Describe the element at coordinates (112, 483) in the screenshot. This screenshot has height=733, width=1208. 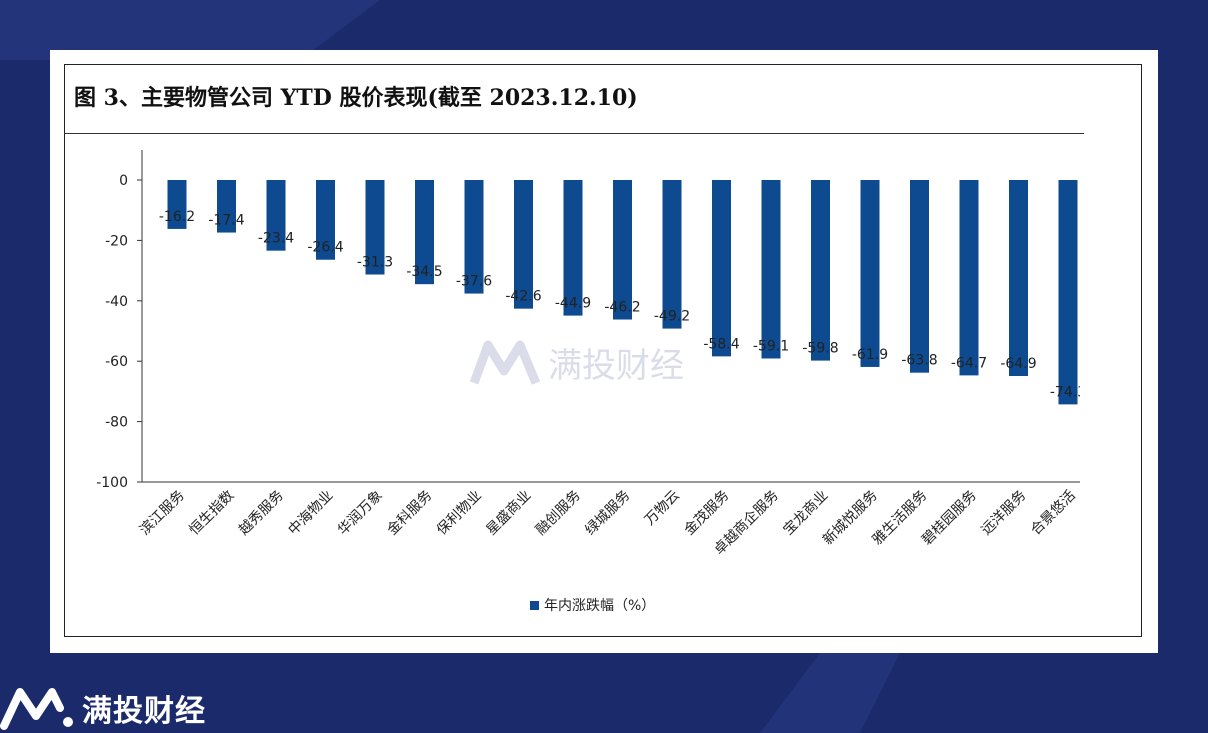
I see `y-tick-label: -100` at that location.